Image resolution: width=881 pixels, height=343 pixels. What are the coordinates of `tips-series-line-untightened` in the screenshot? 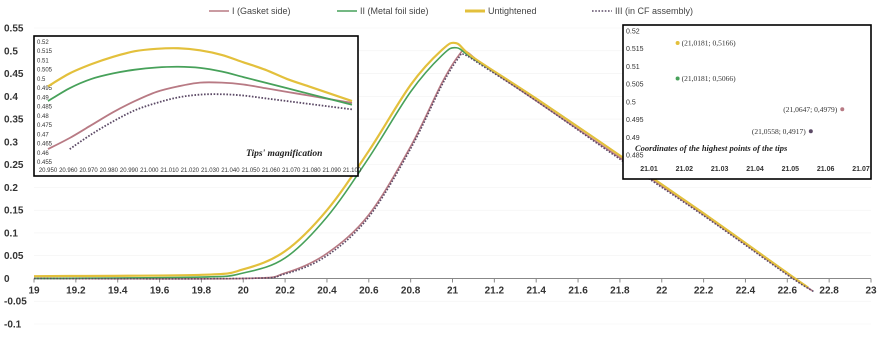 It's located at (200, 75).